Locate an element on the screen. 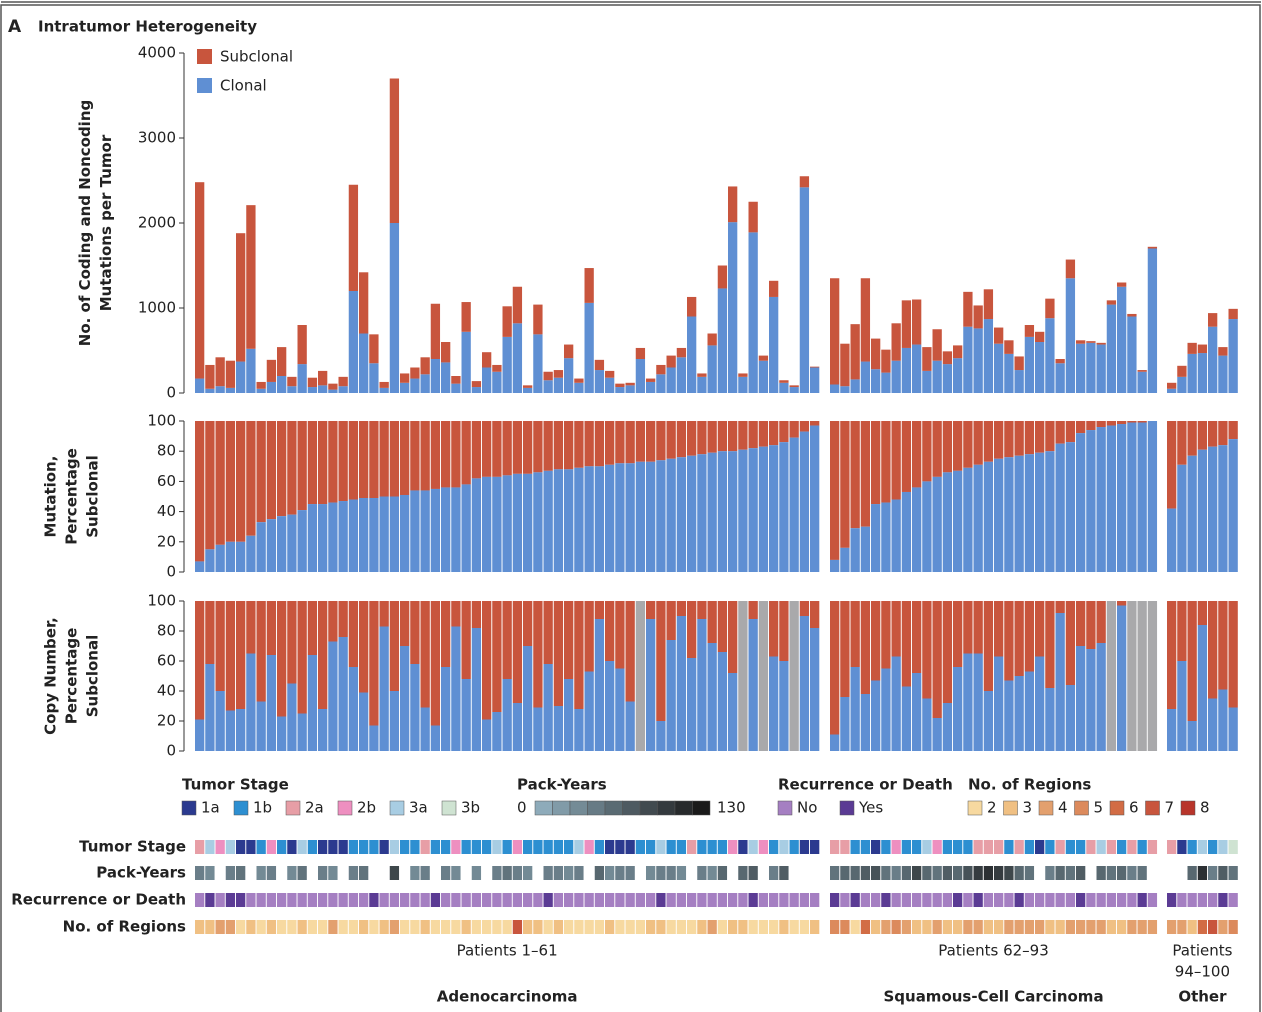 The image size is (1262, 1012). y-tick-label: 40 is located at coordinates (166, 511).